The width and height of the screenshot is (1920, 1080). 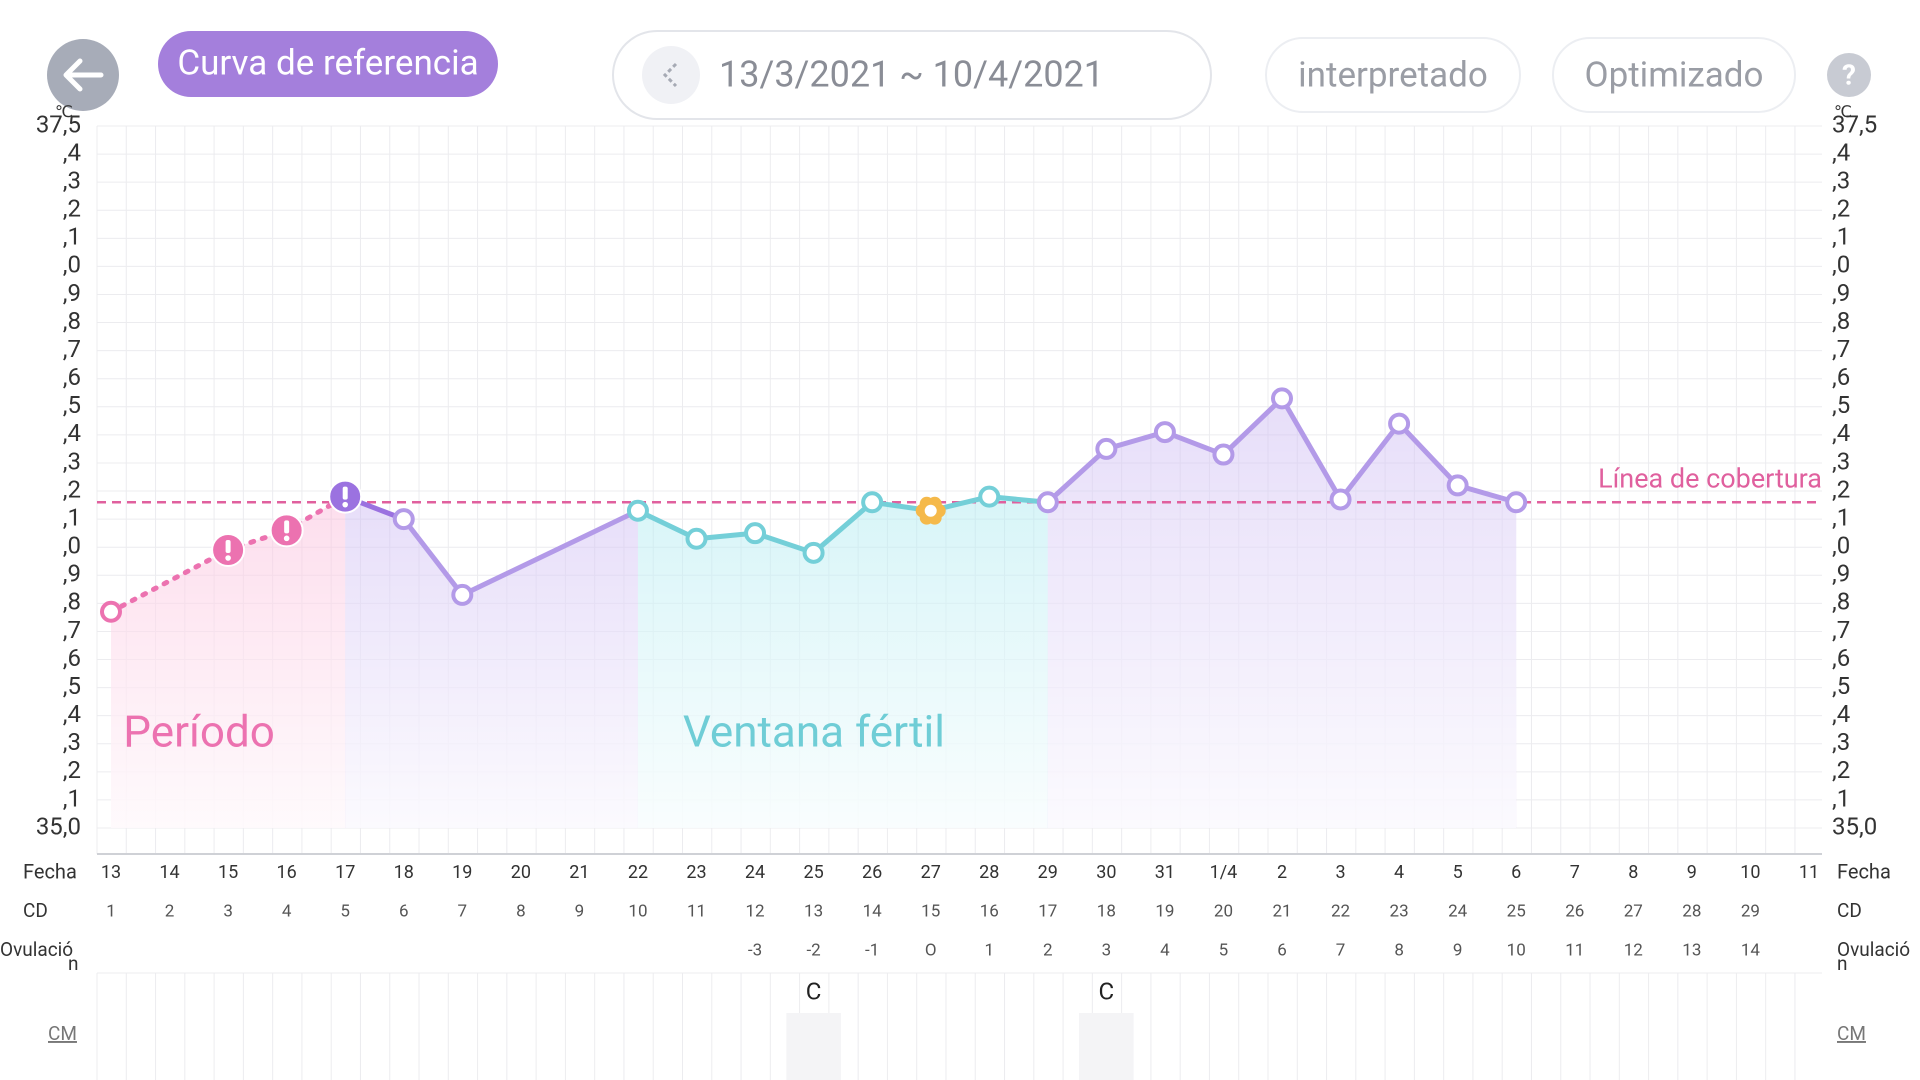 I want to click on cd-label: 4, so click(x=287, y=911).